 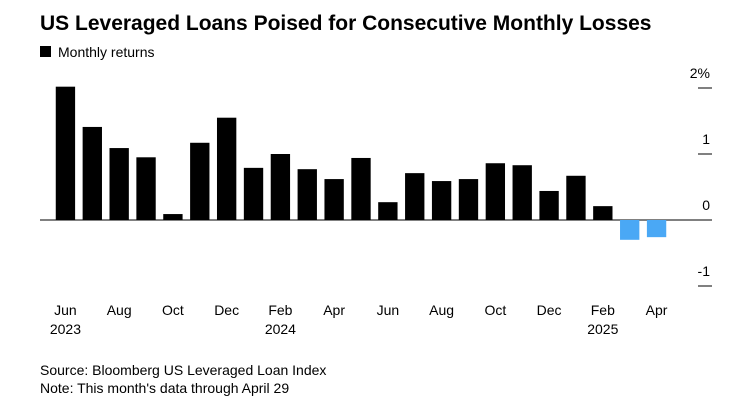 What do you see at coordinates (706, 139) in the screenshot?
I see `y-tick-label: 1` at bounding box center [706, 139].